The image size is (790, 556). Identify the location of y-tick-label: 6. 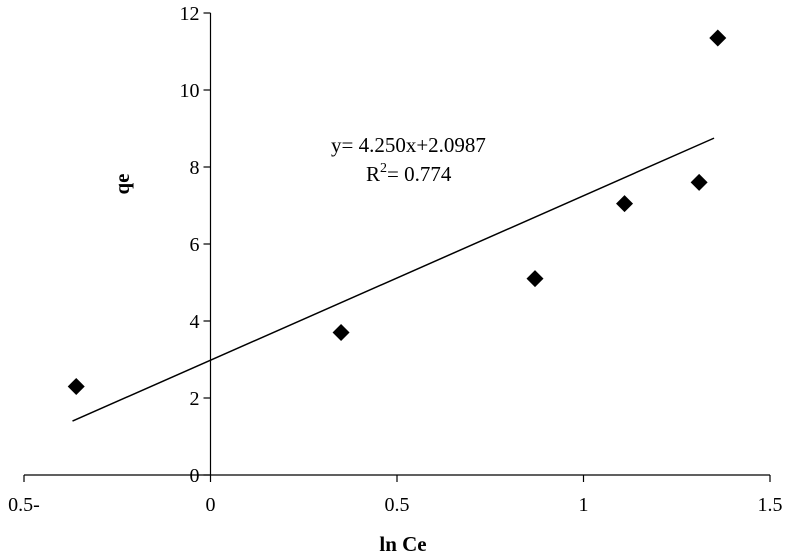
(195, 245).